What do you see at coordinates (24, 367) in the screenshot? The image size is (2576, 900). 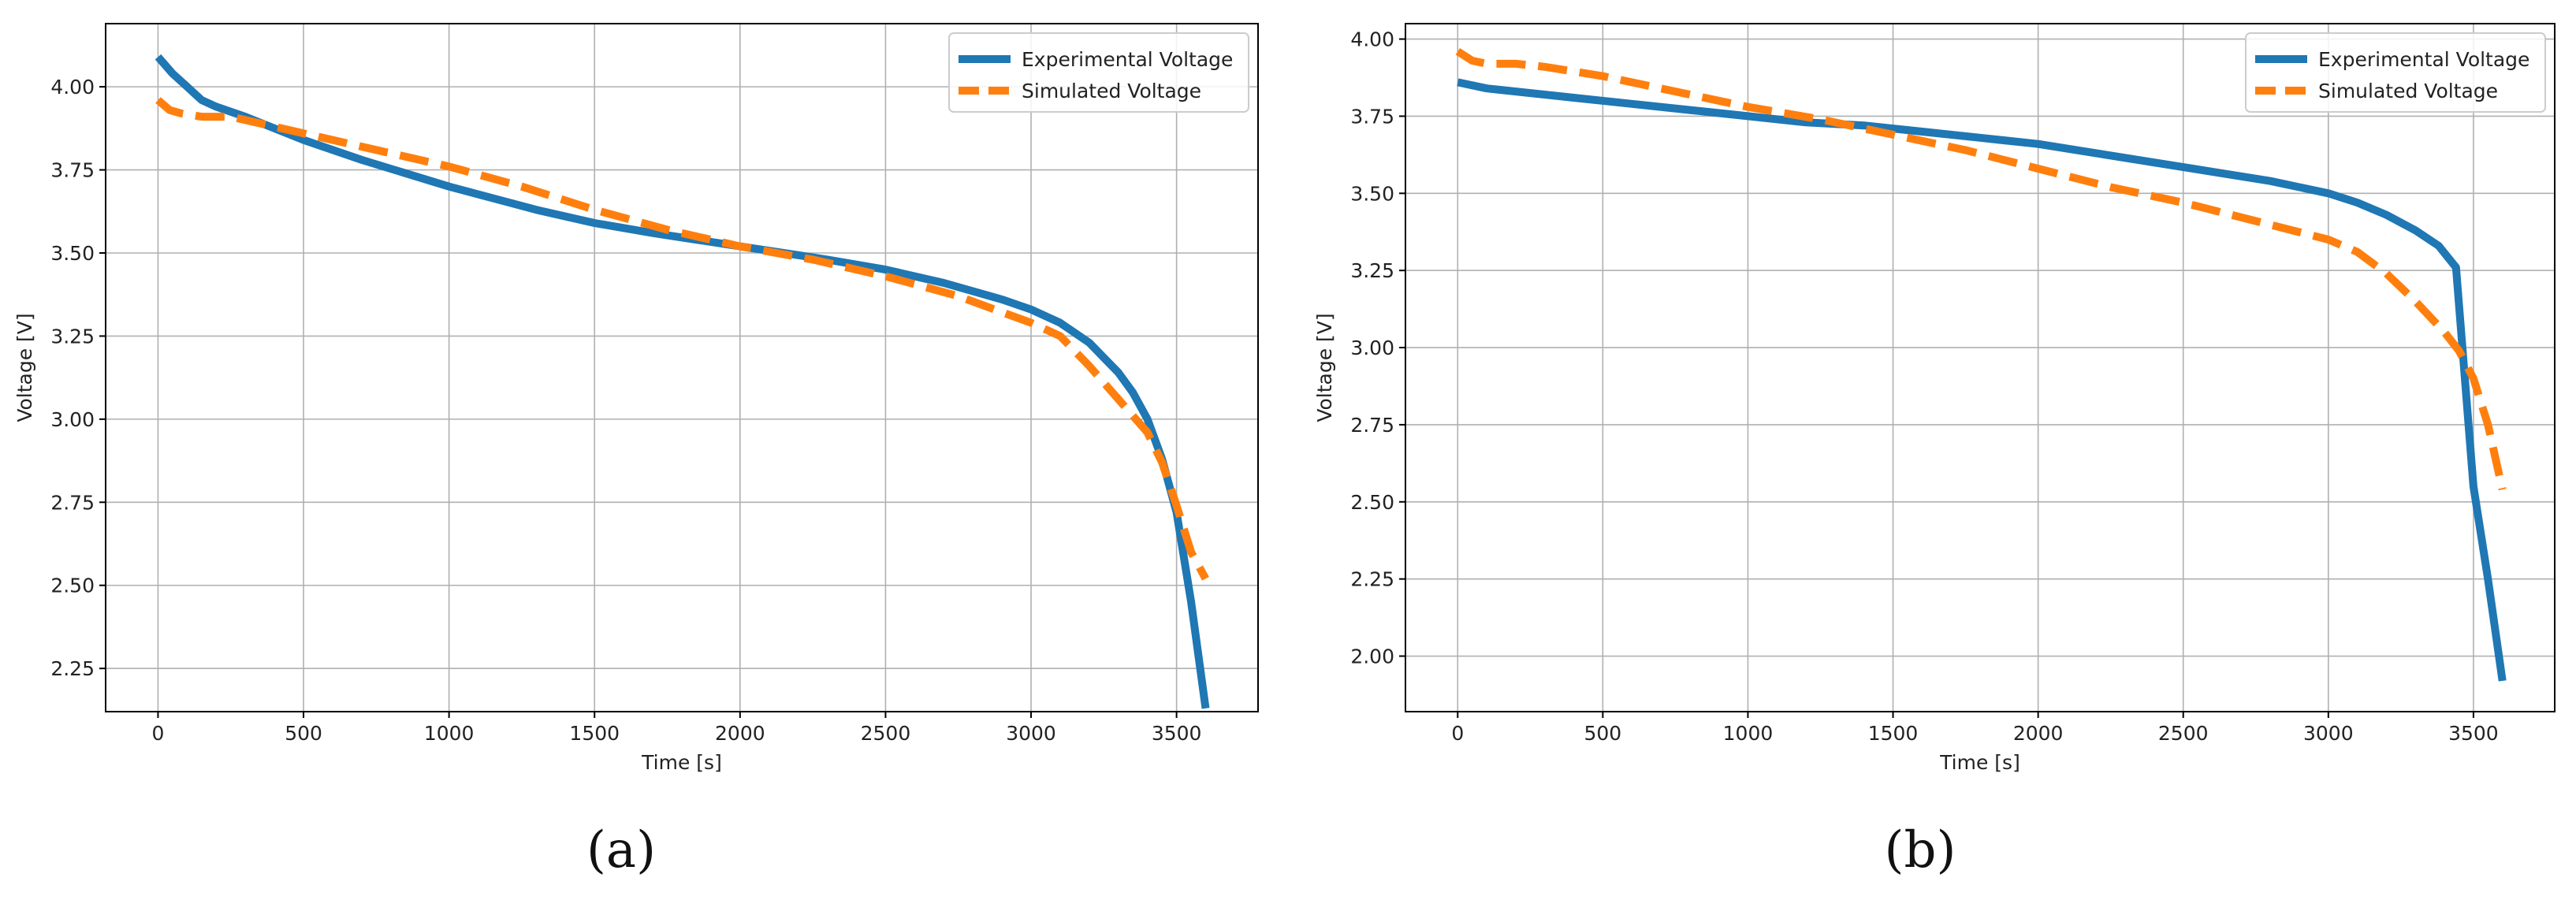 I see `c0-y-axis-label: Voltage [V]` at bounding box center [24, 367].